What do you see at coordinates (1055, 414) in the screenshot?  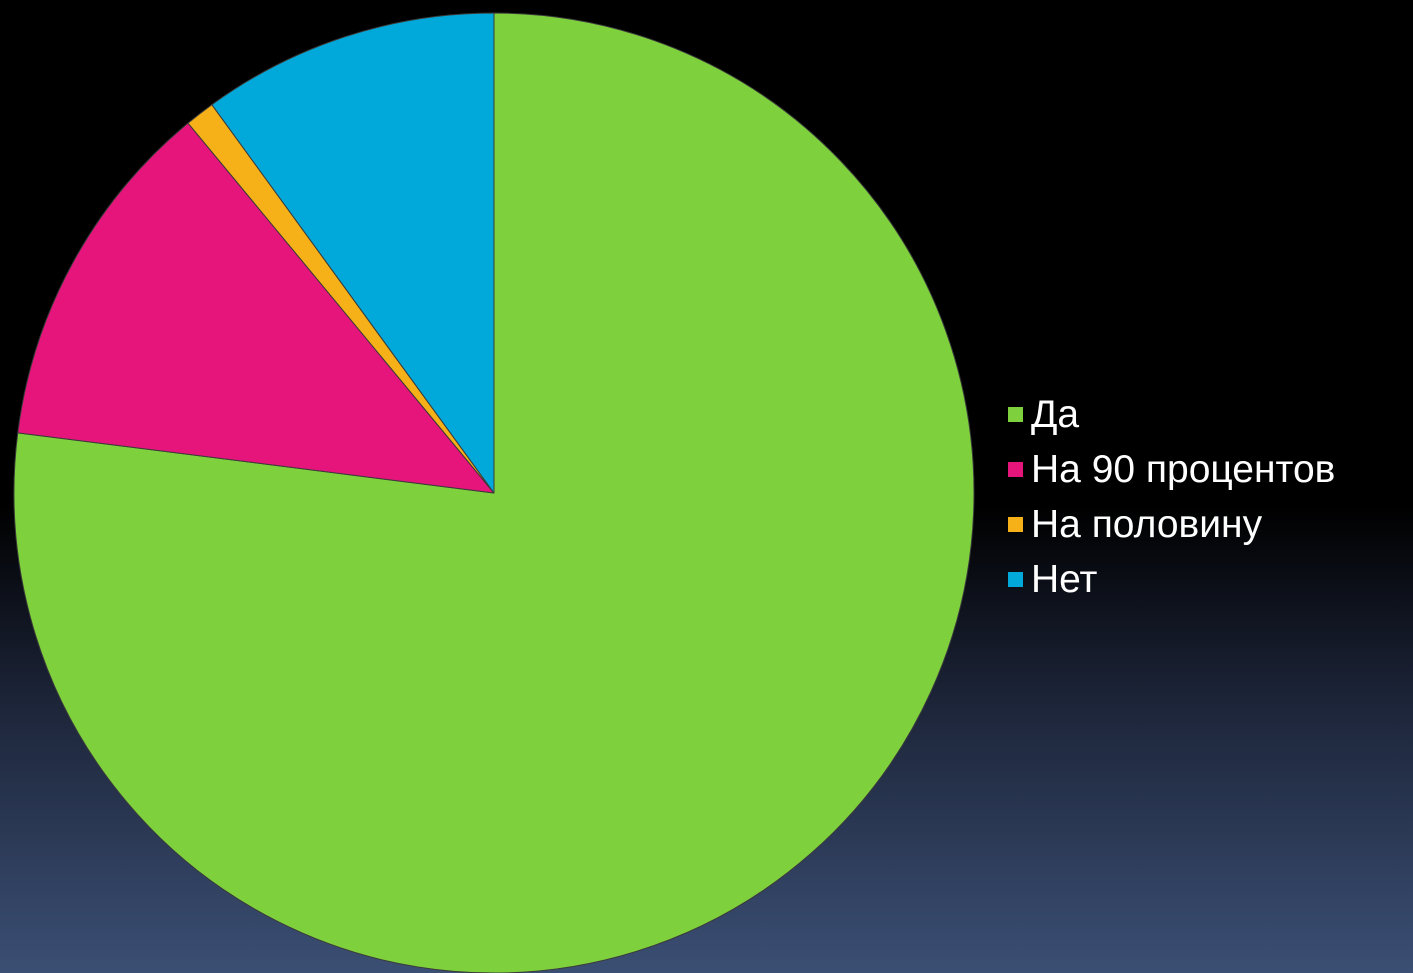 I see `legend-label-da: Да` at bounding box center [1055, 414].